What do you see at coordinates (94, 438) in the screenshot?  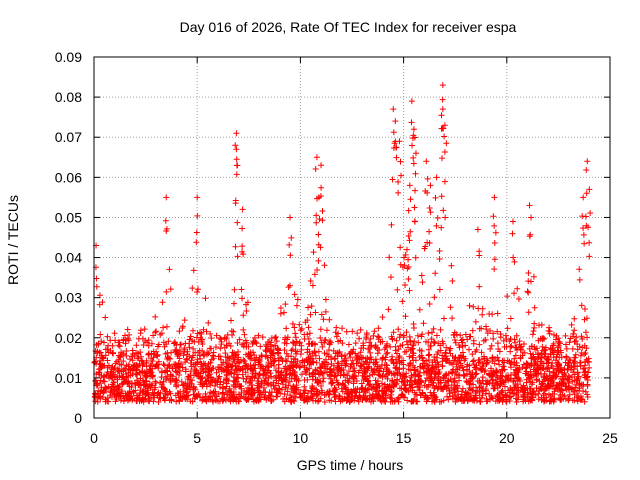 I see `x-tick-label: 0` at bounding box center [94, 438].